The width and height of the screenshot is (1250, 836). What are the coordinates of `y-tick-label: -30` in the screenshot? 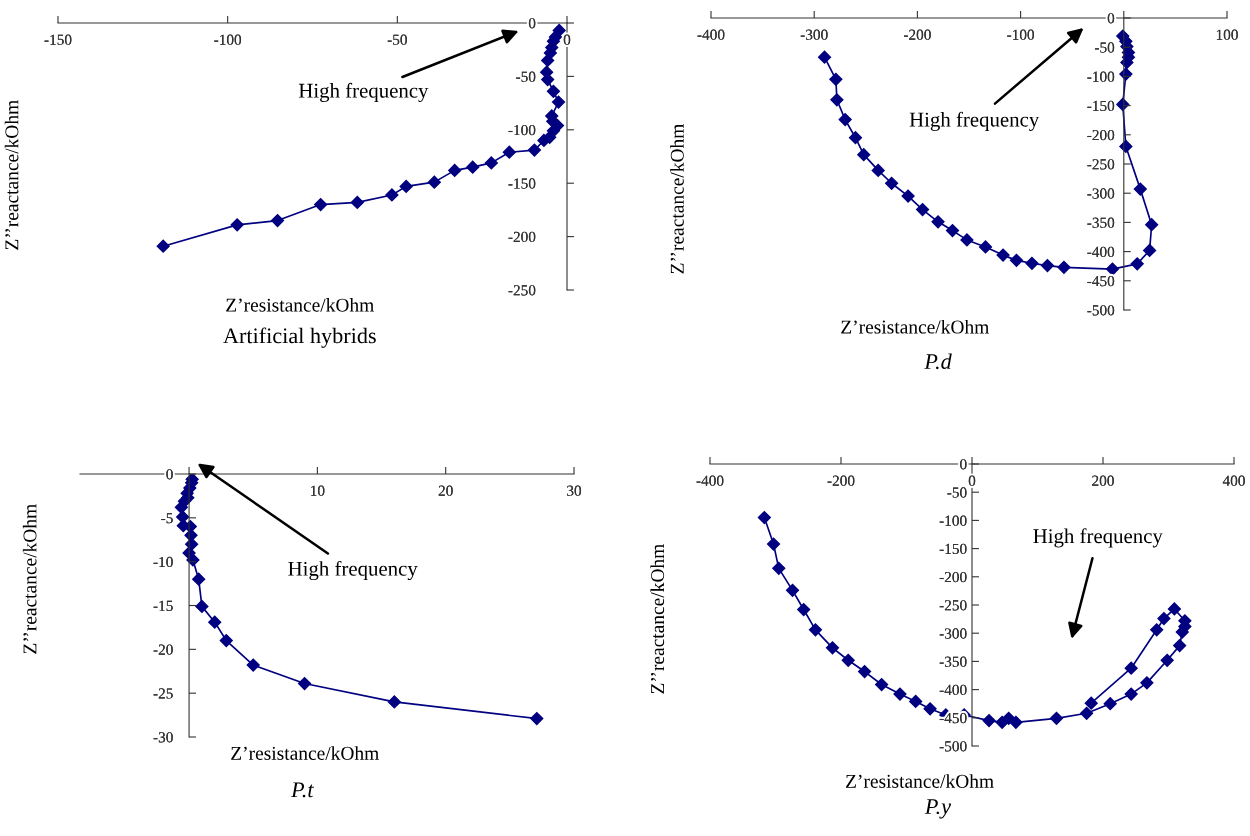 It's located at (163, 737).